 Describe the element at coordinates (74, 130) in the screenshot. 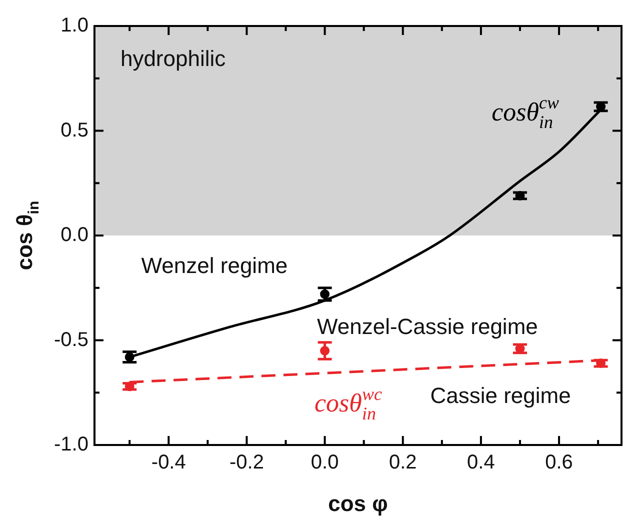

I see `y-tick-label: 0.5` at that location.